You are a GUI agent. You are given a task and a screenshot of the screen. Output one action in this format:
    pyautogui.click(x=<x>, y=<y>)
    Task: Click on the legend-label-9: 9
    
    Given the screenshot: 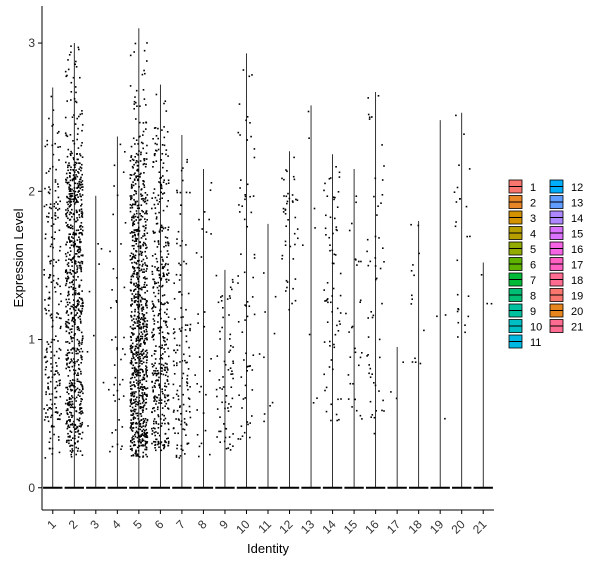 What is the action you would take?
    pyautogui.click(x=533, y=312)
    